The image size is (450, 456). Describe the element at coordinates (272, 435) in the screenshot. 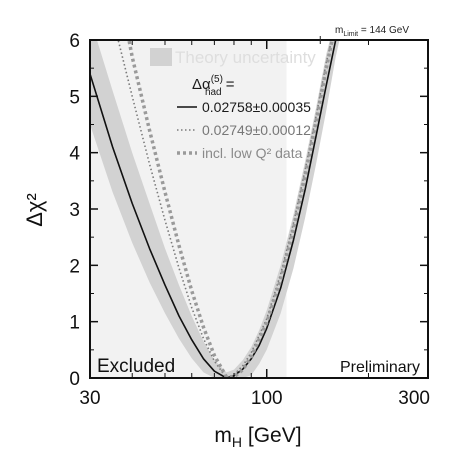

I see `x-axis-title-rest: [GeV]` at that location.